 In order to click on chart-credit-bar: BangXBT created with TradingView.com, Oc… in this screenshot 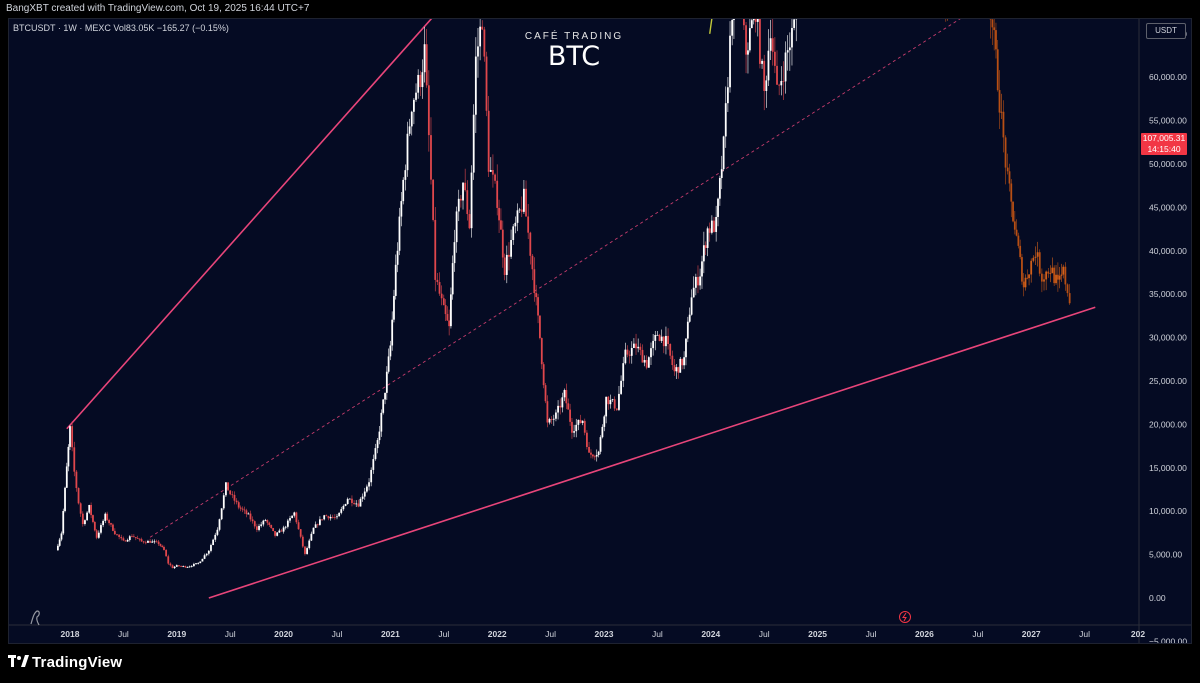, I will do `click(600, 9)`.